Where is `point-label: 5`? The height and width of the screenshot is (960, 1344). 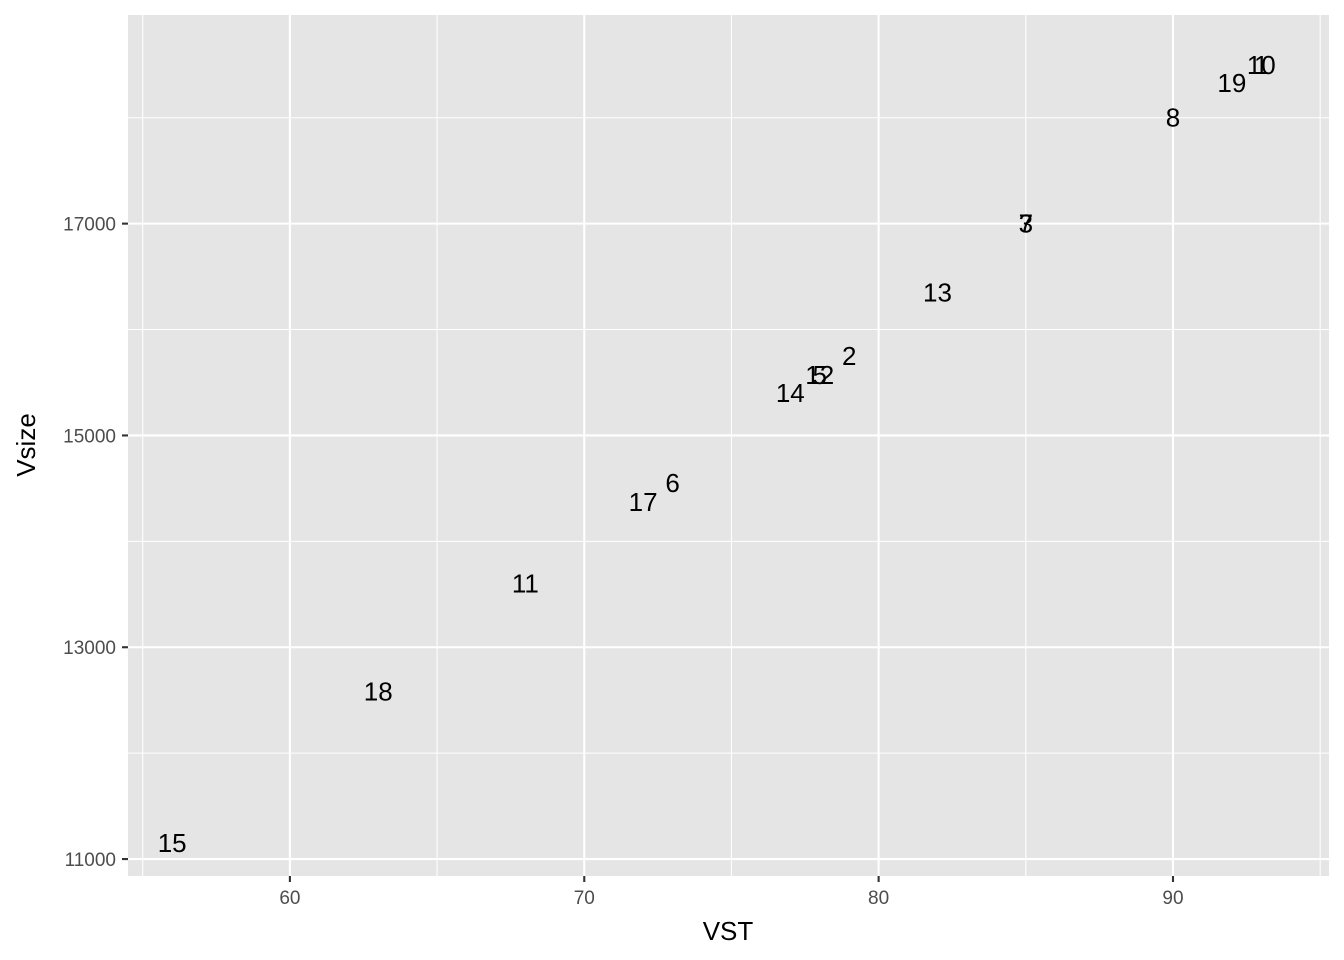 point-label: 5 is located at coordinates (820, 375).